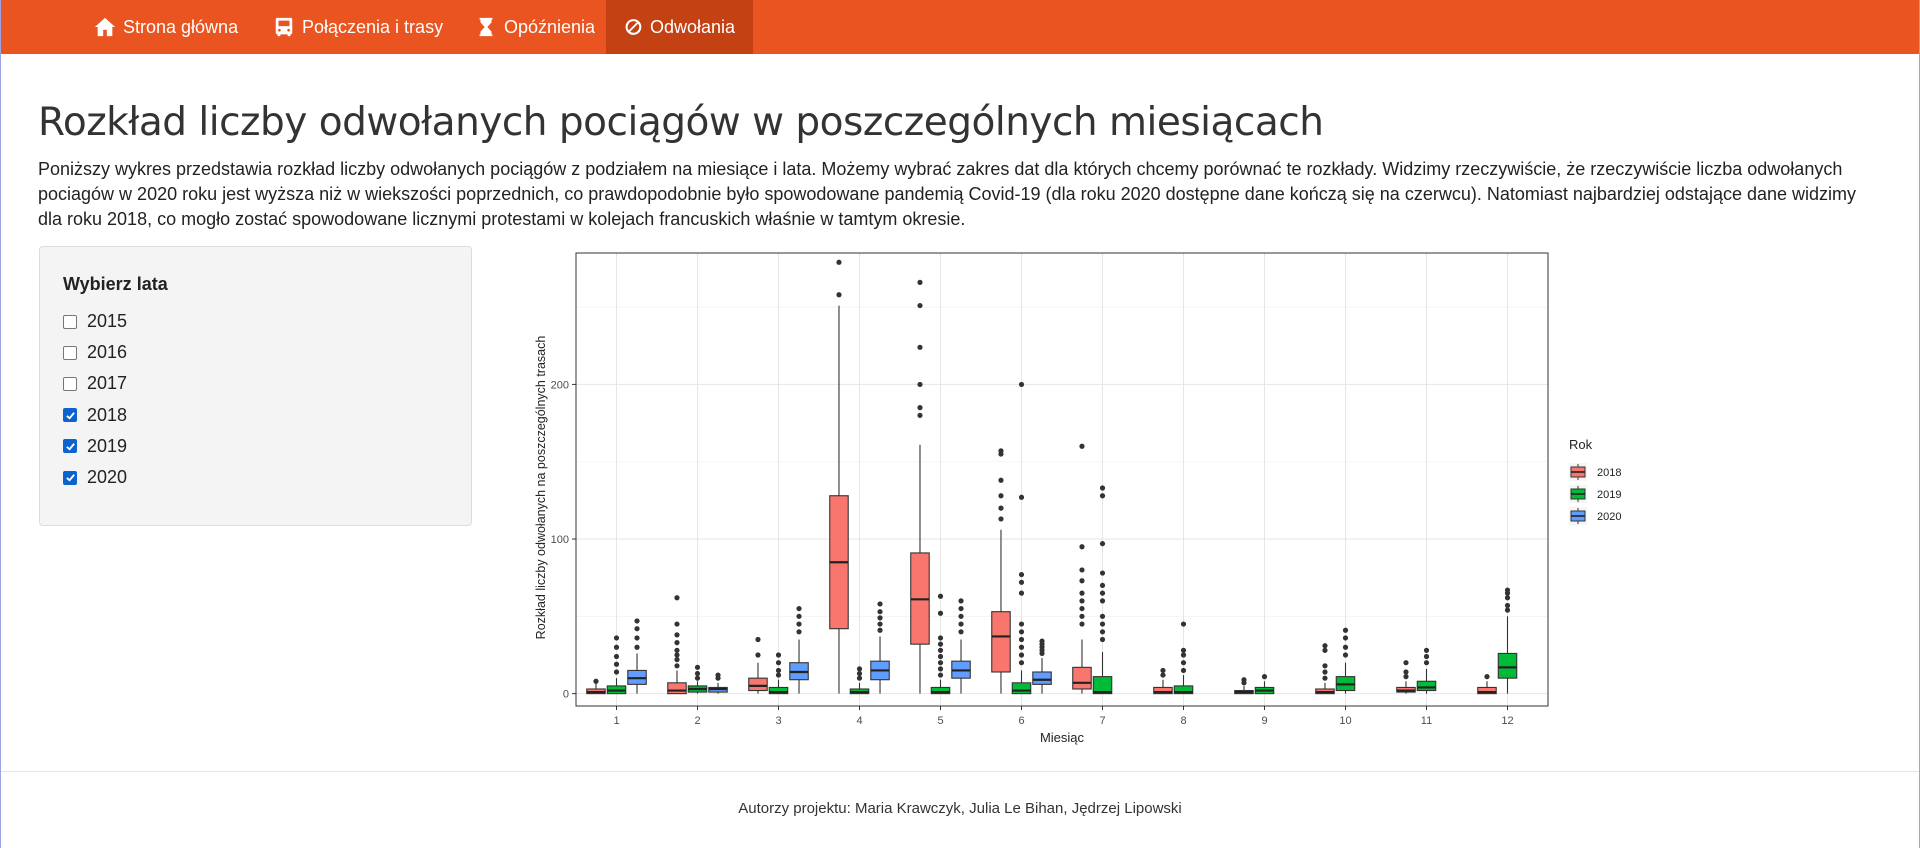 This screenshot has width=1920, height=848. Describe the element at coordinates (1345, 721) in the screenshot. I see `x-tick-label: 10` at that location.